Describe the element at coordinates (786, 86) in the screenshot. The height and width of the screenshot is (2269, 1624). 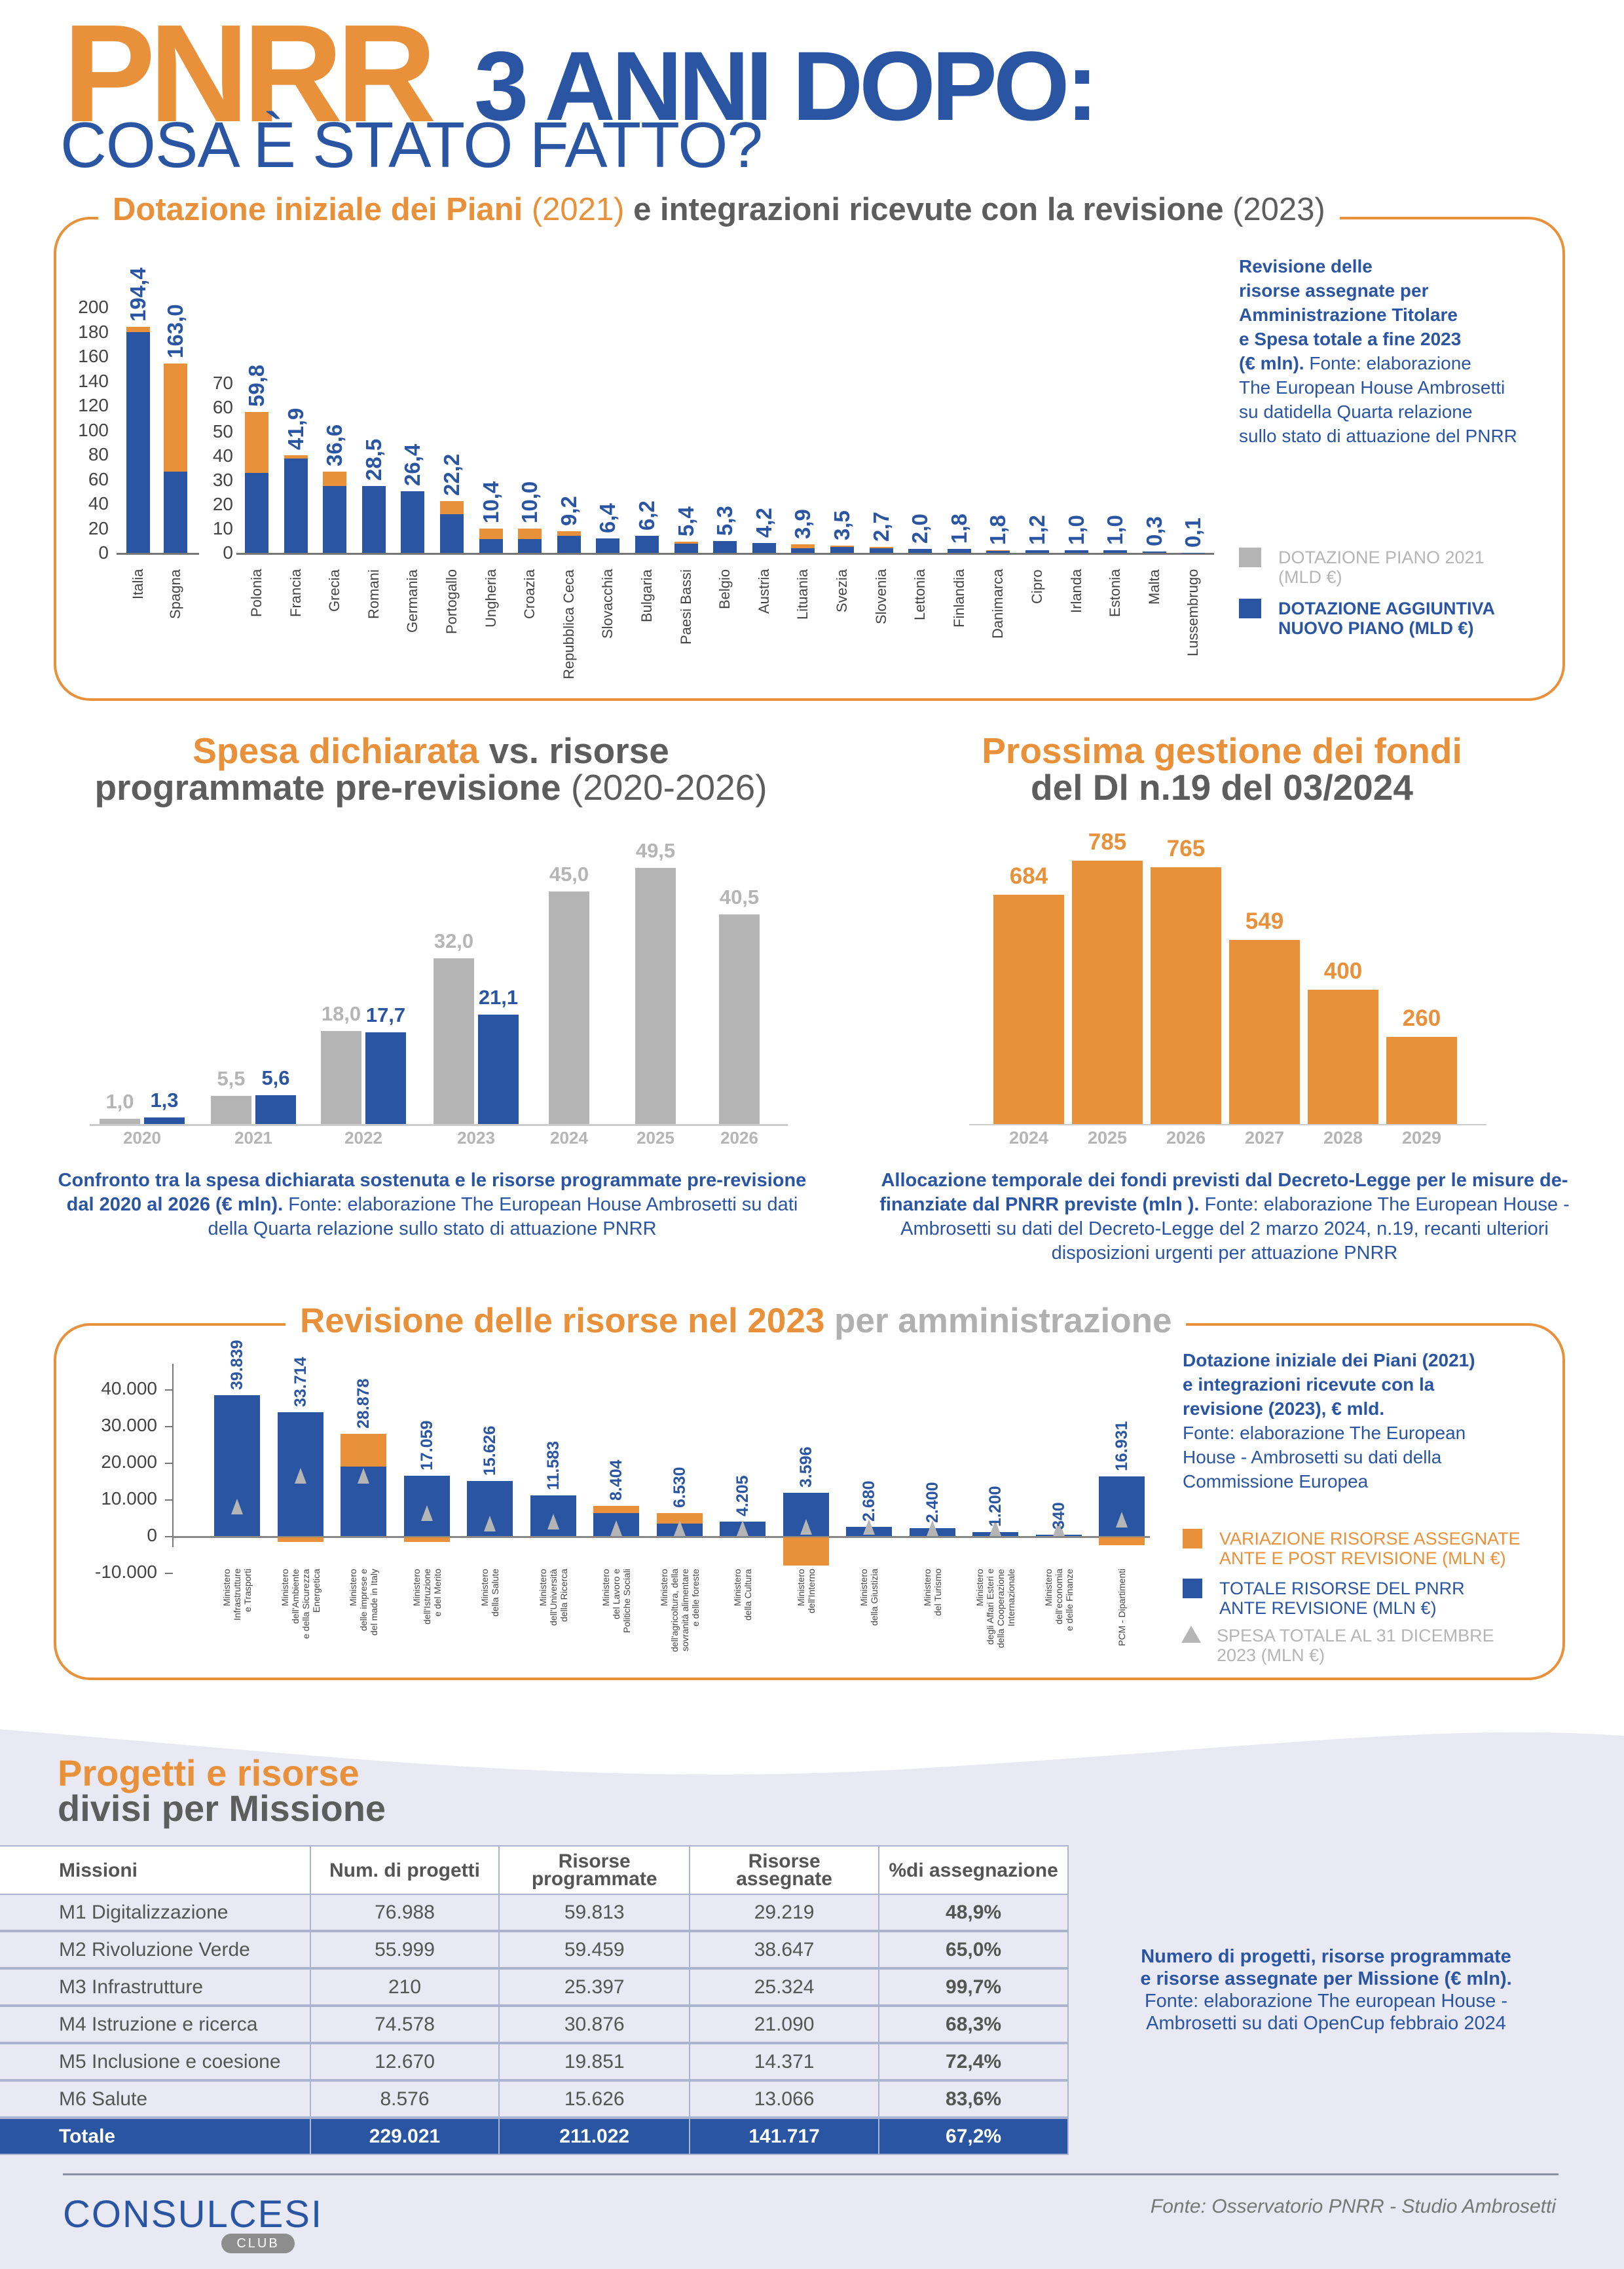
I see `title-main: 3 ANNI DOPO:` at that location.